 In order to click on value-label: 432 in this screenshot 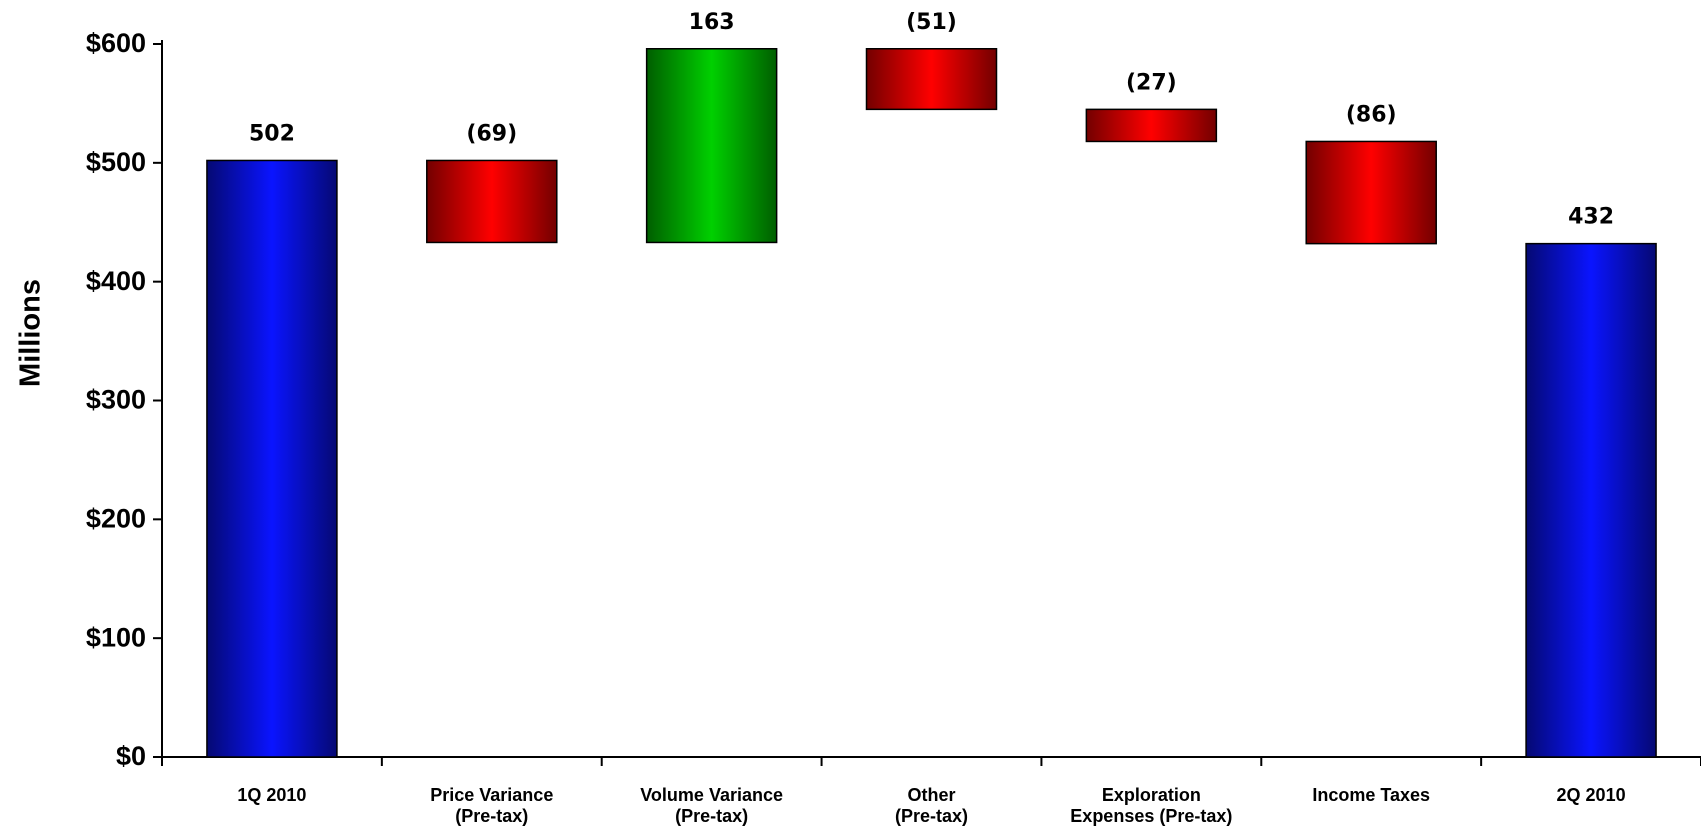, I will do `click(1591, 217)`.